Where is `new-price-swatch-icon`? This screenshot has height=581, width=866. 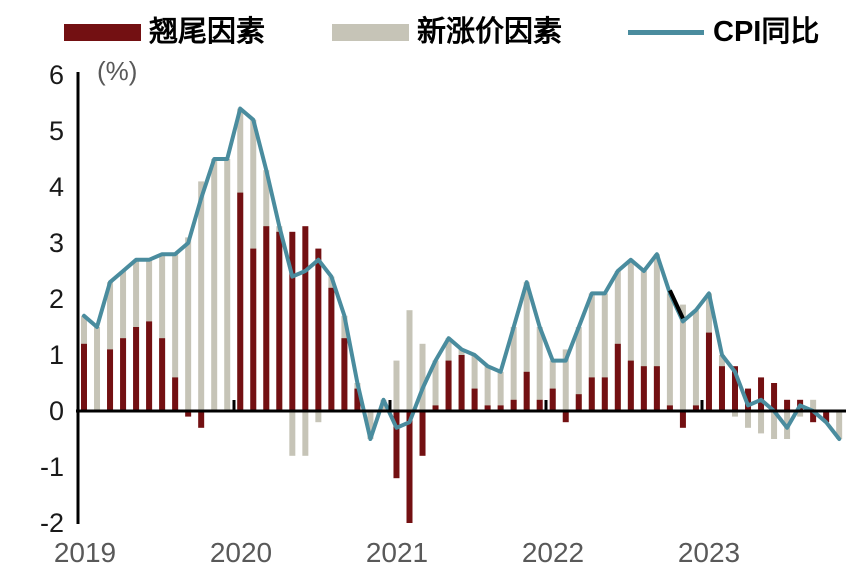
new-price-swatch-icon is located at coordinates (370, 32).